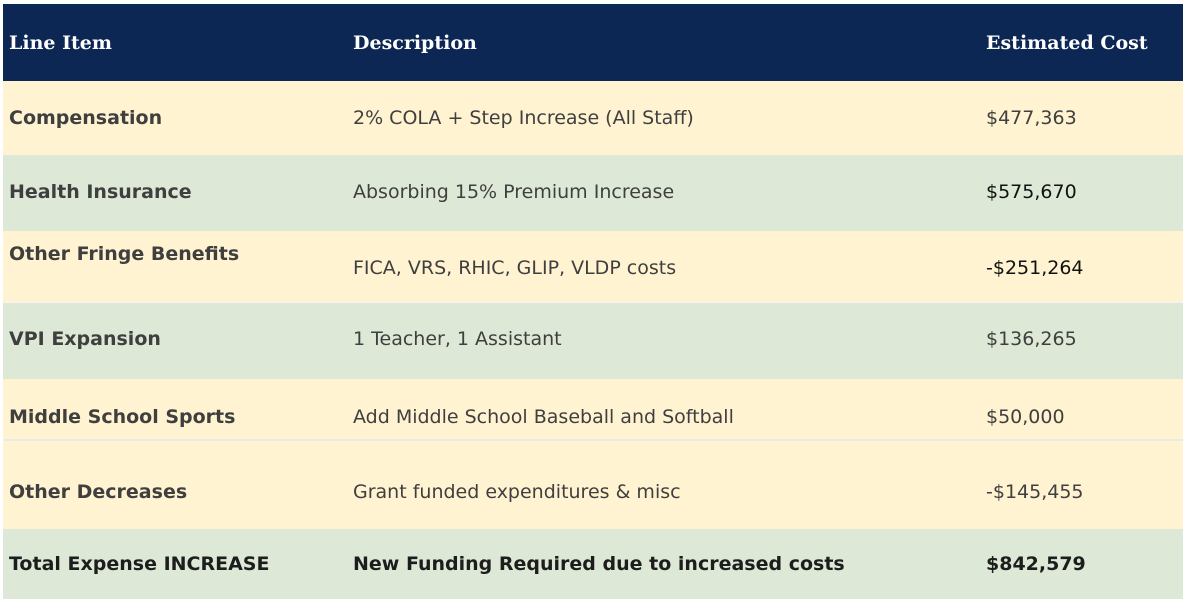  Describe the element at coordinates (543, 417) in the screenshot. I see `row-description: Add Middle School Baseball and Softball` at that location.